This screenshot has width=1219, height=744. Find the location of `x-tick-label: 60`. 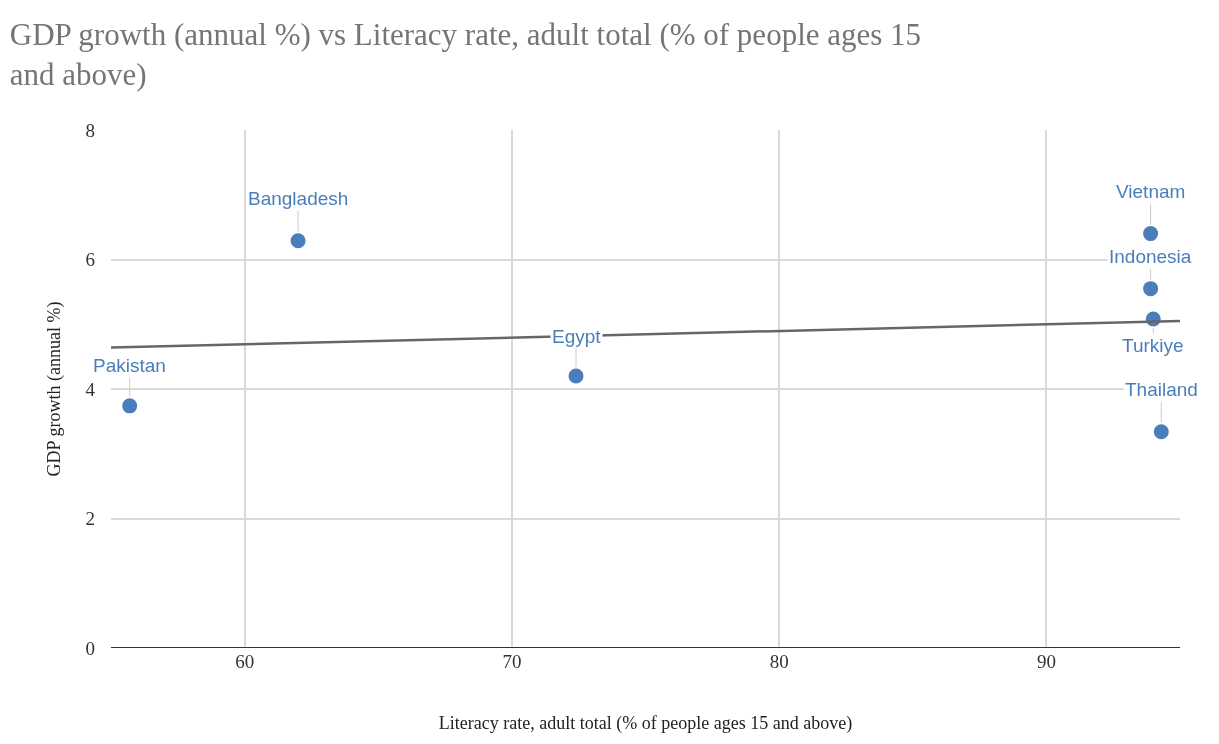

x-tick-label: 60 is located at coordinates (245, 661).